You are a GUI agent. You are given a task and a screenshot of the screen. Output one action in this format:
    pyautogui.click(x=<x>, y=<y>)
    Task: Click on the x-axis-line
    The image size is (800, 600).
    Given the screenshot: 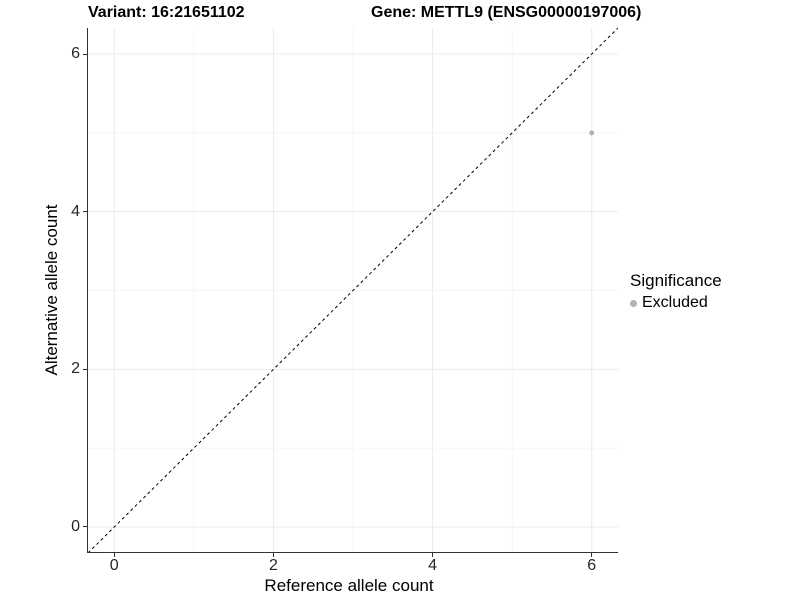 What is the action you would take?
    pyautogui.click(x=352, y=552)
    